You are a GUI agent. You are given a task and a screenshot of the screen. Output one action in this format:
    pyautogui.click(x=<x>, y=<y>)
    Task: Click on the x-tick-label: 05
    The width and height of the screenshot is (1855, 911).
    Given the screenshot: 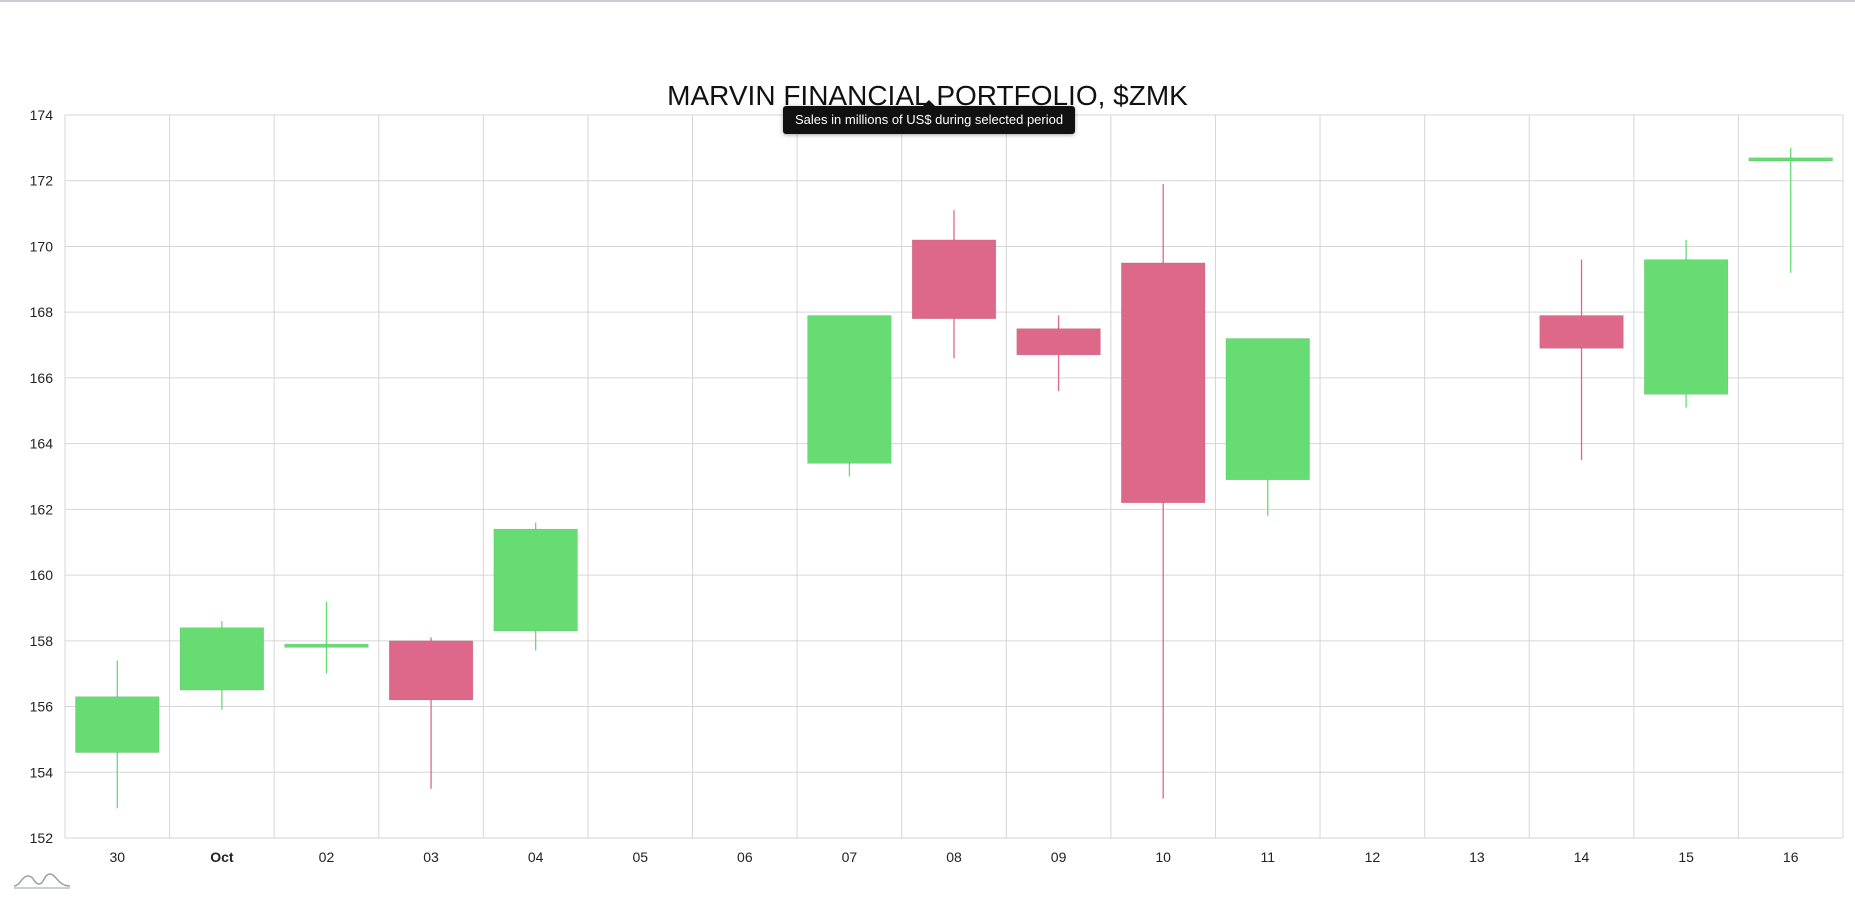 What is the action you would take?
    pyautogui.click(x=640, y=857)
    